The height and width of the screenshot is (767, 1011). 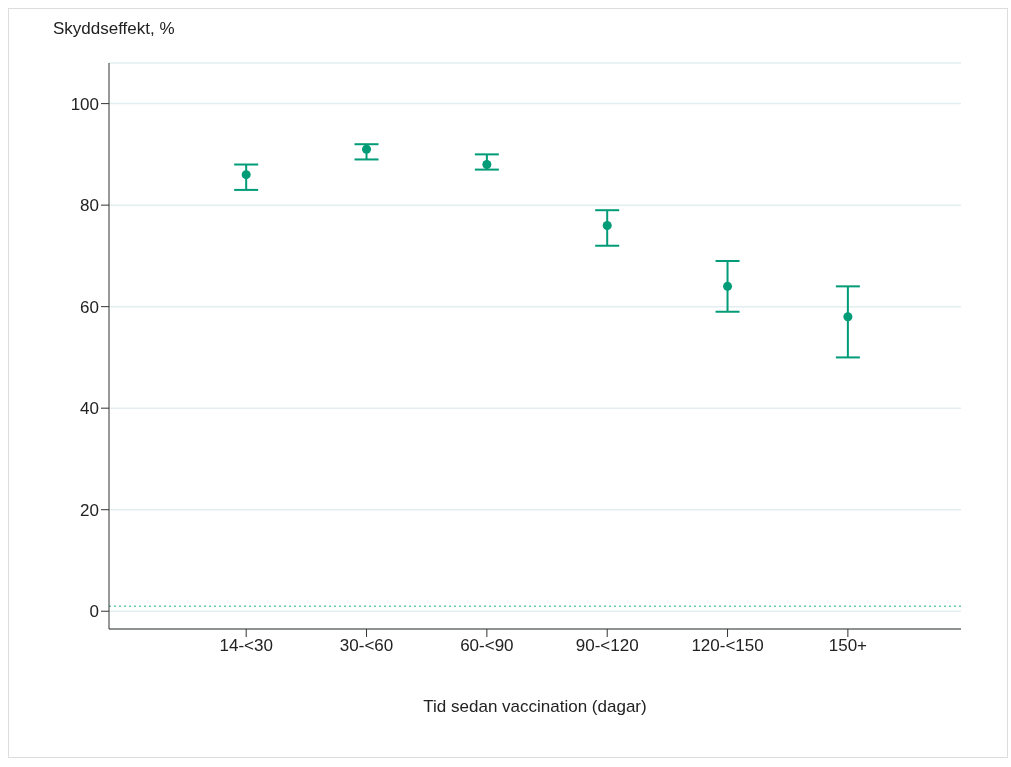 What do you see at coordinates (89, 409) in the screenshot?
I see `y-tick-label: 40` at bounding box center [89, 409].